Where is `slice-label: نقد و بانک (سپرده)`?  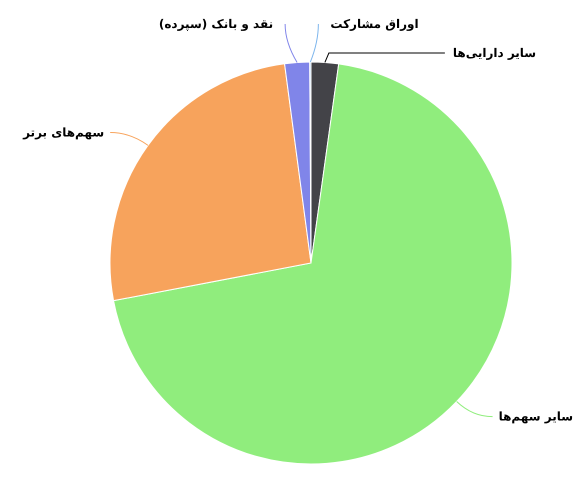 slice-label: نقد و بانک (سپرده) is located at coordinates (216, 24).